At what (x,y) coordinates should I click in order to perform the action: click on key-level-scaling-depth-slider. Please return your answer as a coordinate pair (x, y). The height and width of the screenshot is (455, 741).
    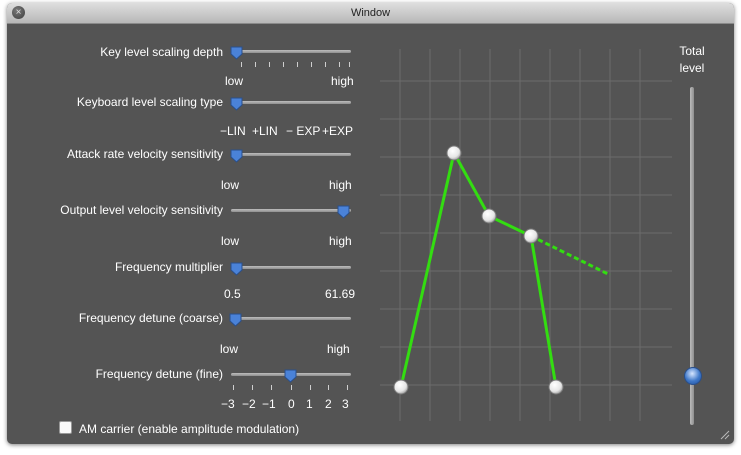
    Looking at the image, I should click on (291, 51).